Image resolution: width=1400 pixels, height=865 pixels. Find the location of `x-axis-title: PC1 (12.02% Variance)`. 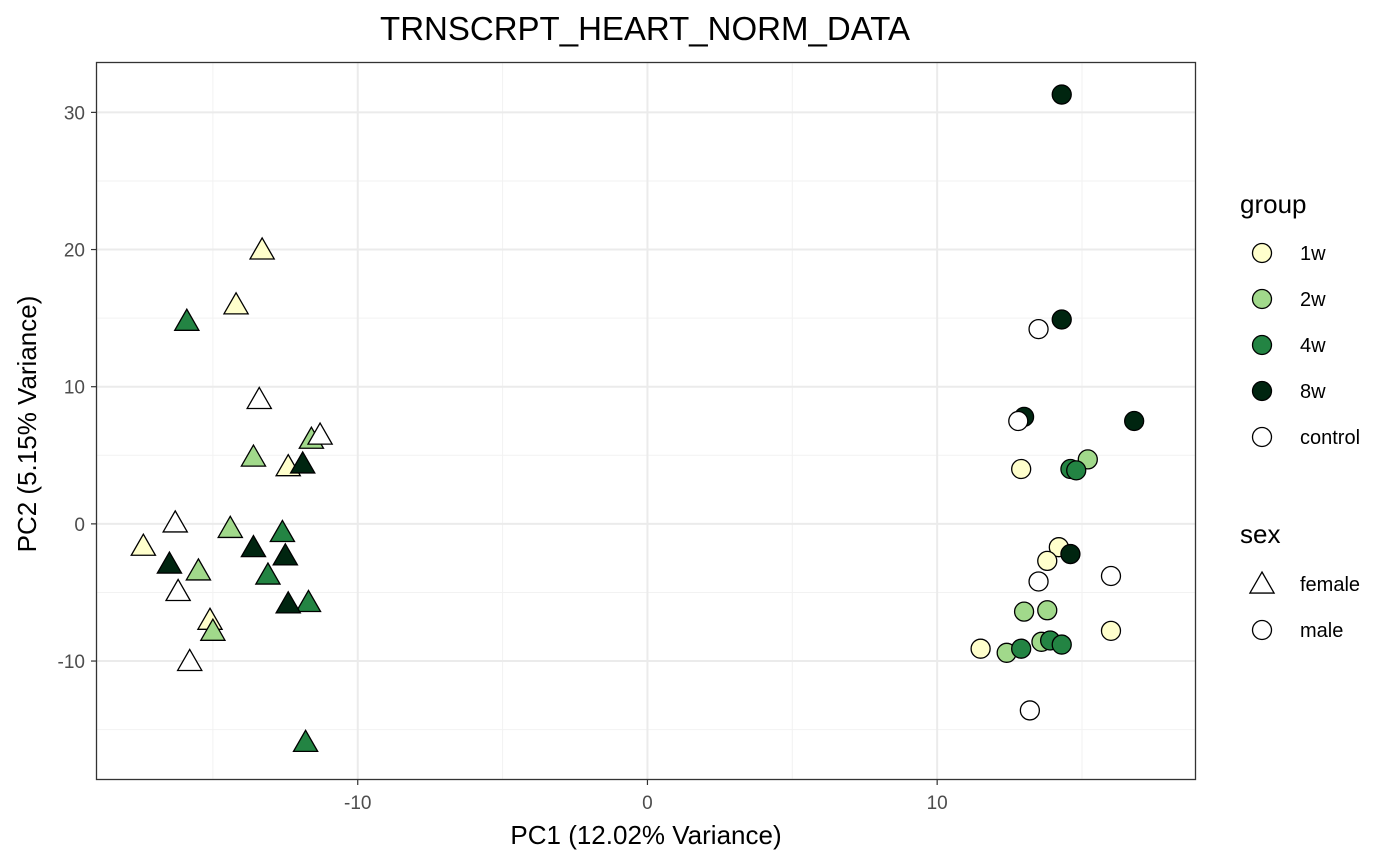

x-axis-title: PC1 (12.02% Variance) is located at coordinates (645, 835).